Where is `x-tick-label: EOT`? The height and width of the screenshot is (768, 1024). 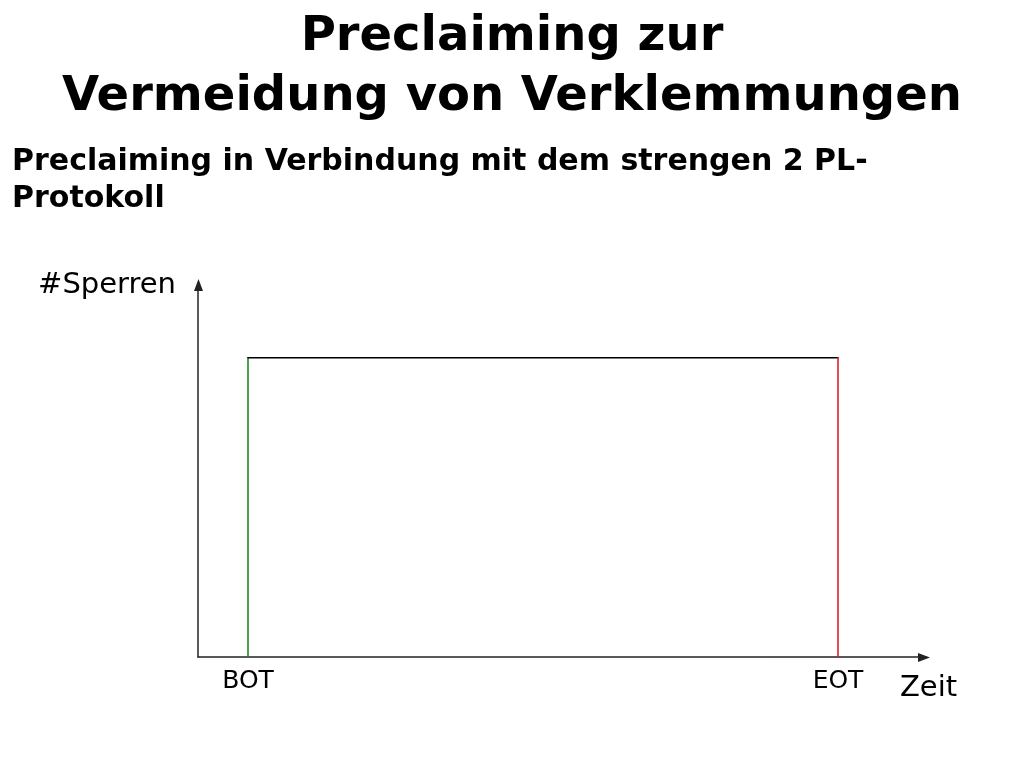
x-tick-label: EOT is located at coordinates (838, 679).